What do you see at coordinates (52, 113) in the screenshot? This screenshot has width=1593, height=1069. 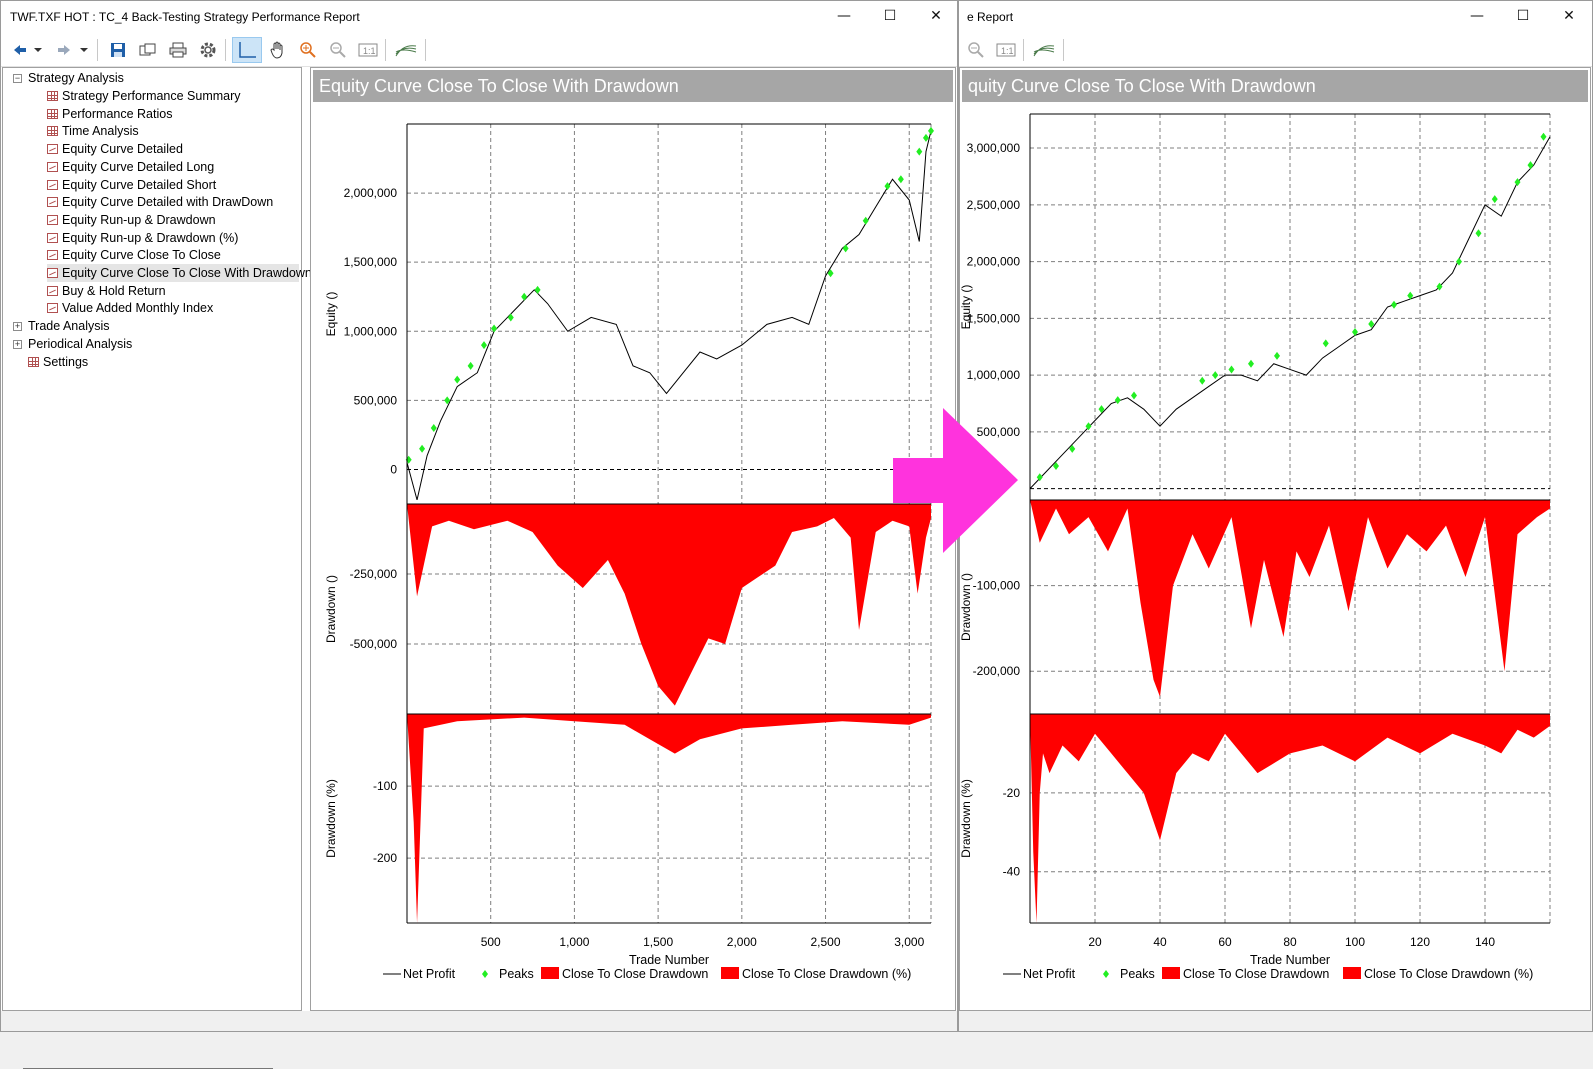 I see `table-icon` at bounding box center [52, 113].